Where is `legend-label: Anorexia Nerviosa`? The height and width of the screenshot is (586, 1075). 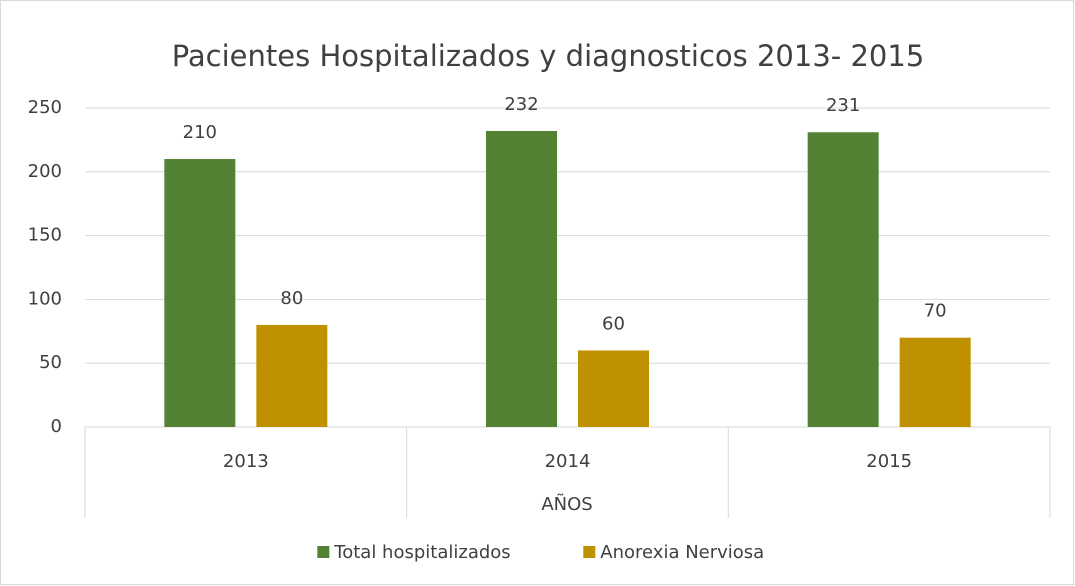 legend-label: Anorexia Nerviosa is located at coordinates (682, 552).